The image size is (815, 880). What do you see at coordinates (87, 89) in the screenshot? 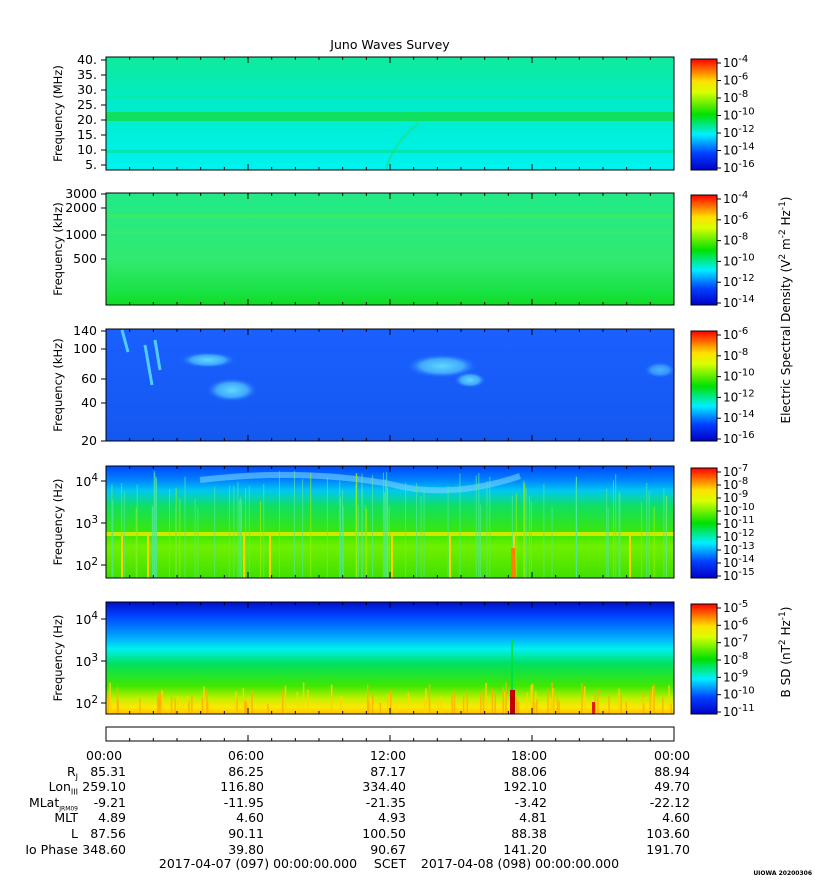
I see `y-tick-label: 30.` at bounding box center [87, 89].